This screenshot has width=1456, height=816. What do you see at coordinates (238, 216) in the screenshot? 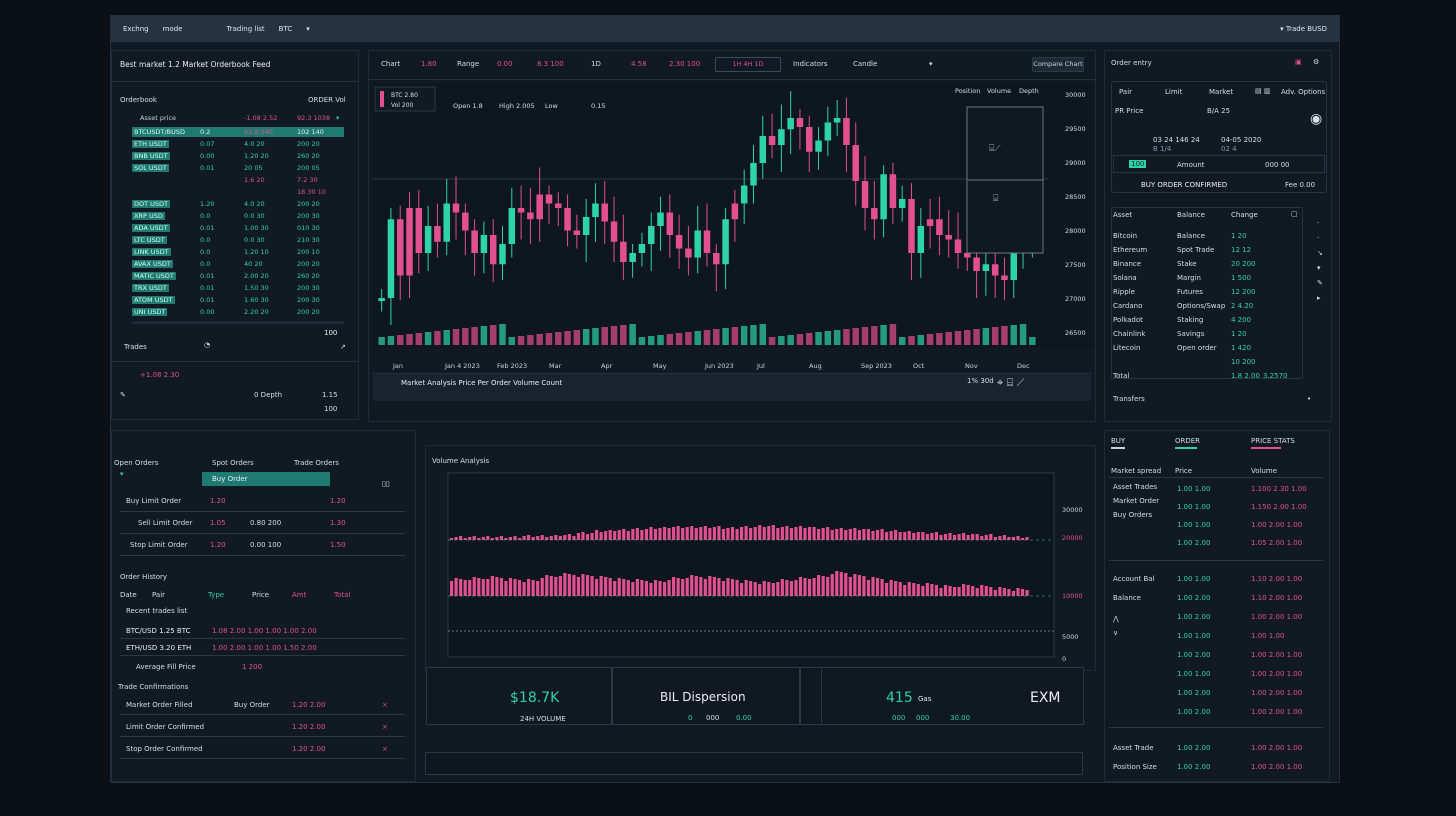
I see `orderbook-row: XRP USD 0.0 0.0 30 200 30` at bounding box center [238, 216].